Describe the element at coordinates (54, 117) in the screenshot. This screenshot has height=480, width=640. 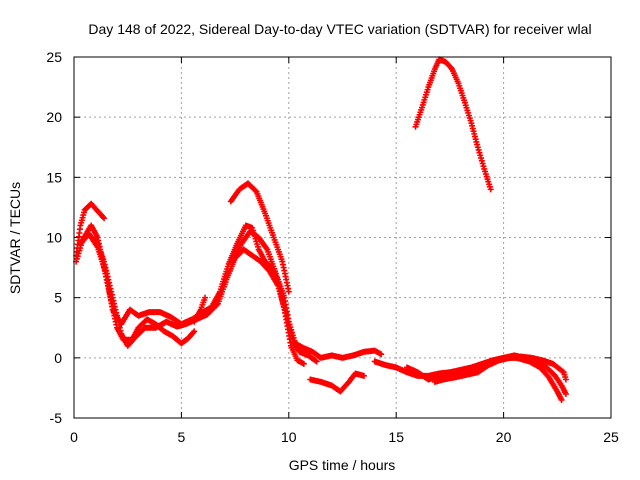
I see `y-tick-label: 20` at that location.